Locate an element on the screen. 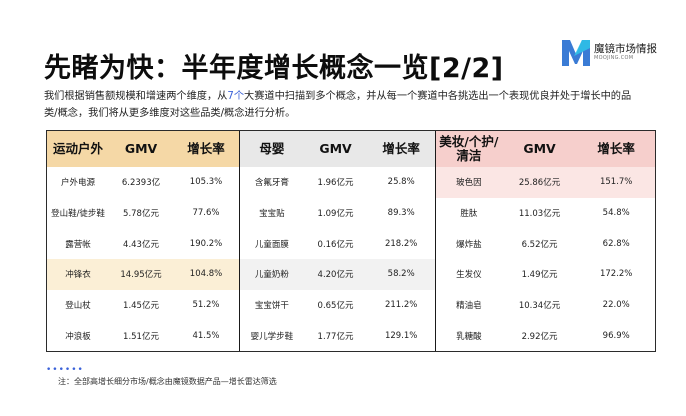 The height and width of the screenshot is (416, 686). concept-name: 户外电源 is located at coordinates (77, 183).